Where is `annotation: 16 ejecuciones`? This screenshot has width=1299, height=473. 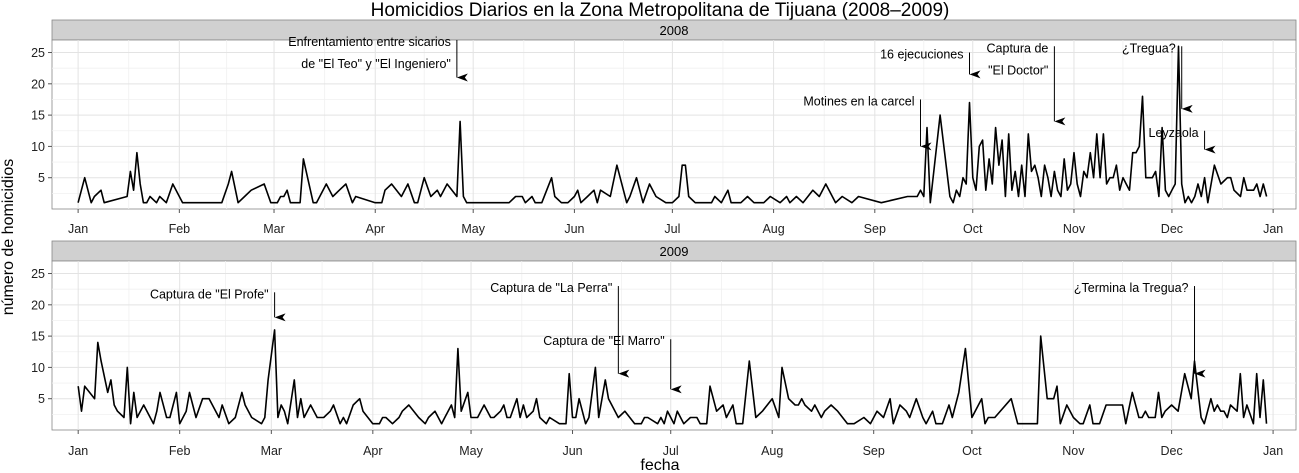 annotation: 16 ejecuciones is located at coordinates (930, 63).